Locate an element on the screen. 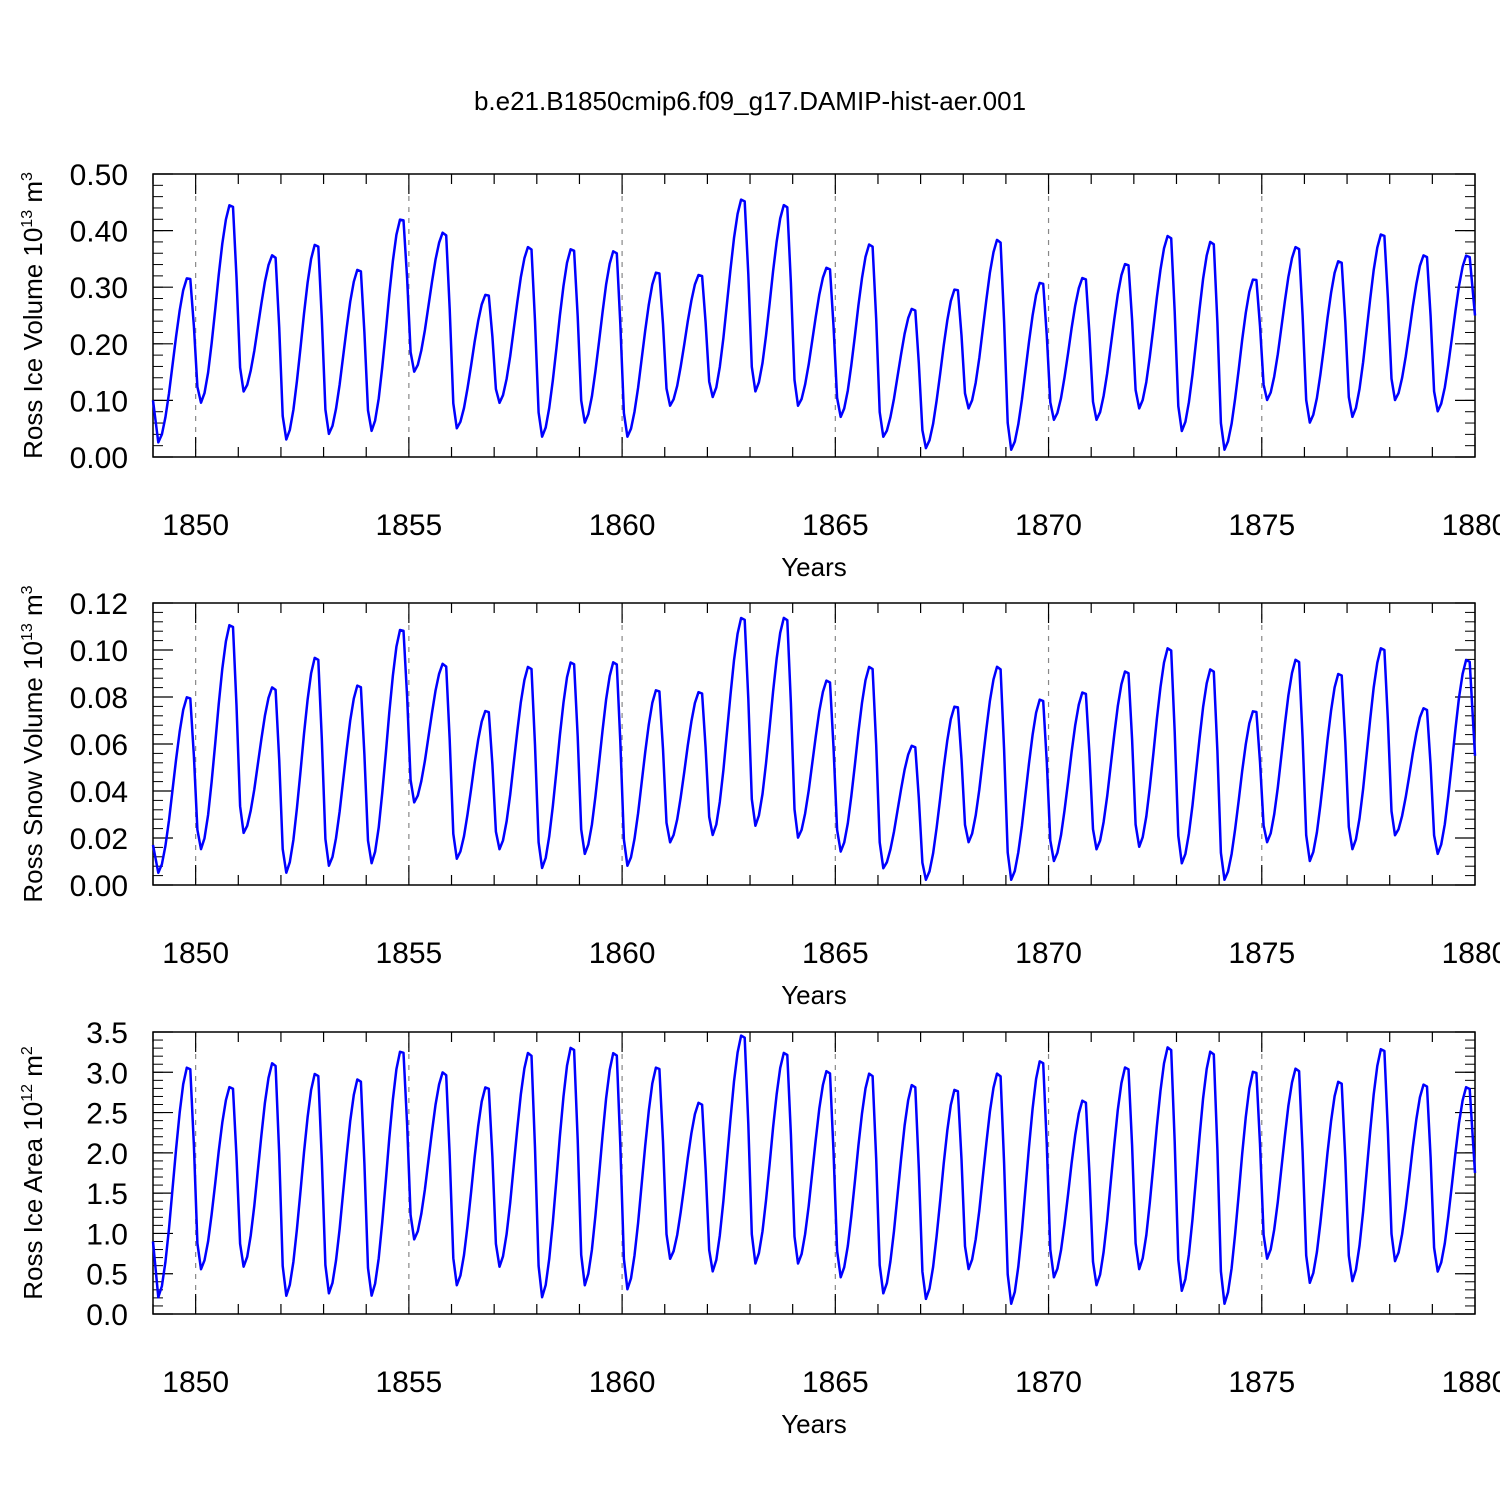 The width and height of the screenshot is (1500, 1500). series-line is located at coordinates (814, 324).